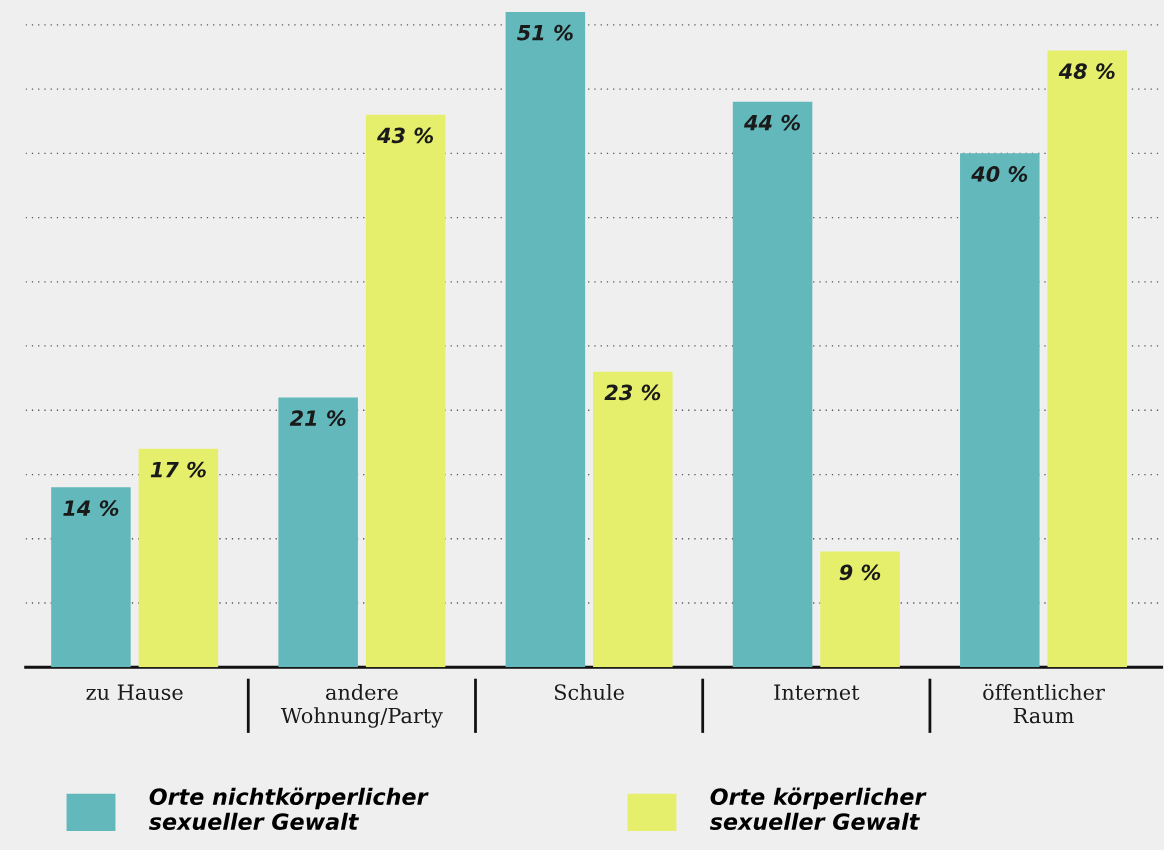 The height and width of the screenshot is (850, 1164). What do you see at coordinates (134, 692) in the screenshot?
I see `x-tick-label: zu Hause` at bounding box center [134, 692].